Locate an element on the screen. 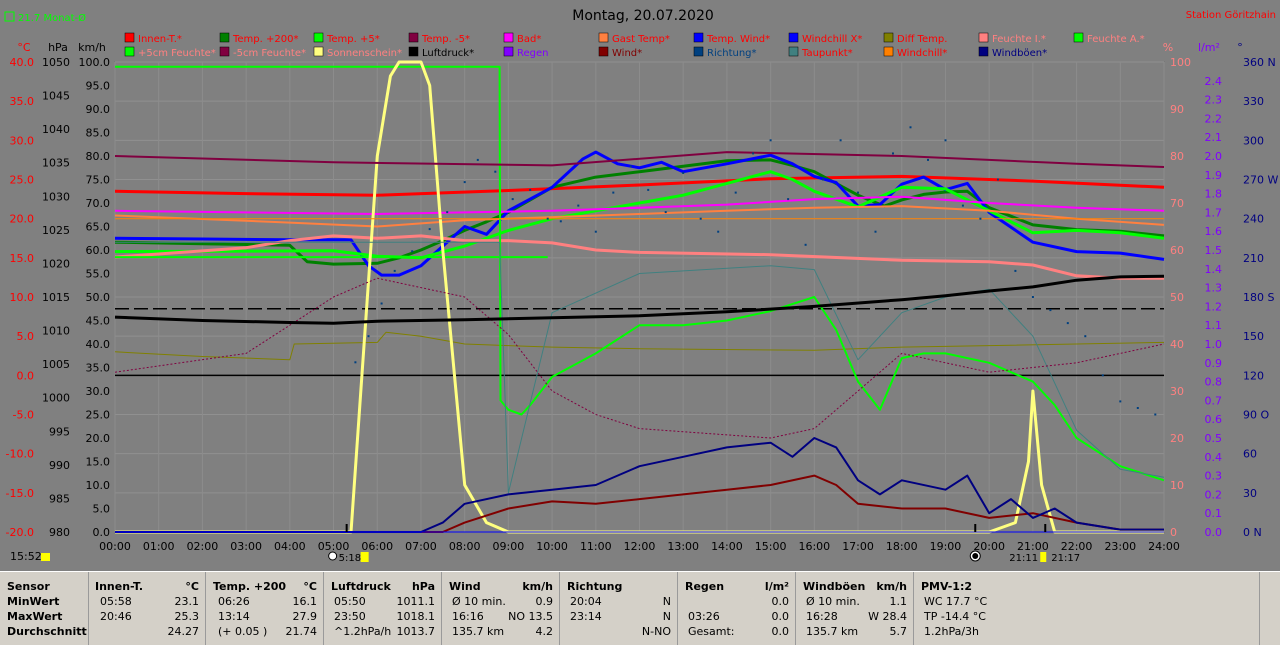 Image resolution: width=1280 pixels, height=645 pixels. axis-tick-hpa: 1015 is located at coordinates (56, 297).